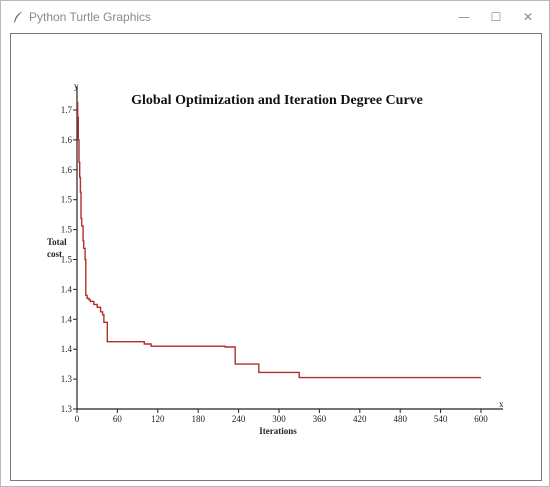 Image resolution: width=550 pixels, height=487 pixels. I want to click on feather-icon, so click(18, 17).